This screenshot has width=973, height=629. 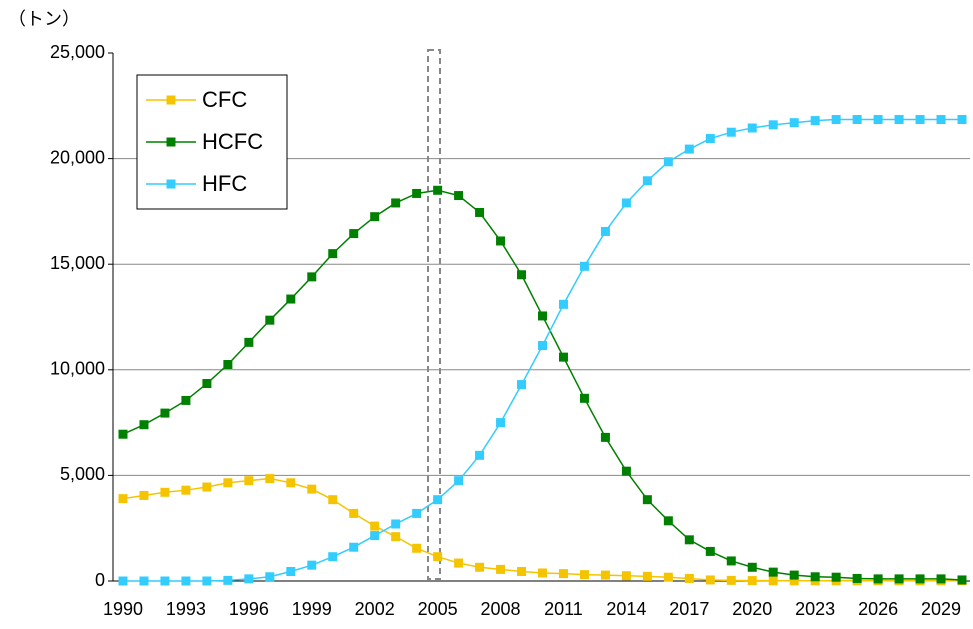 I want to click on x-tick-label: 2002, so click(x=375, y=609).